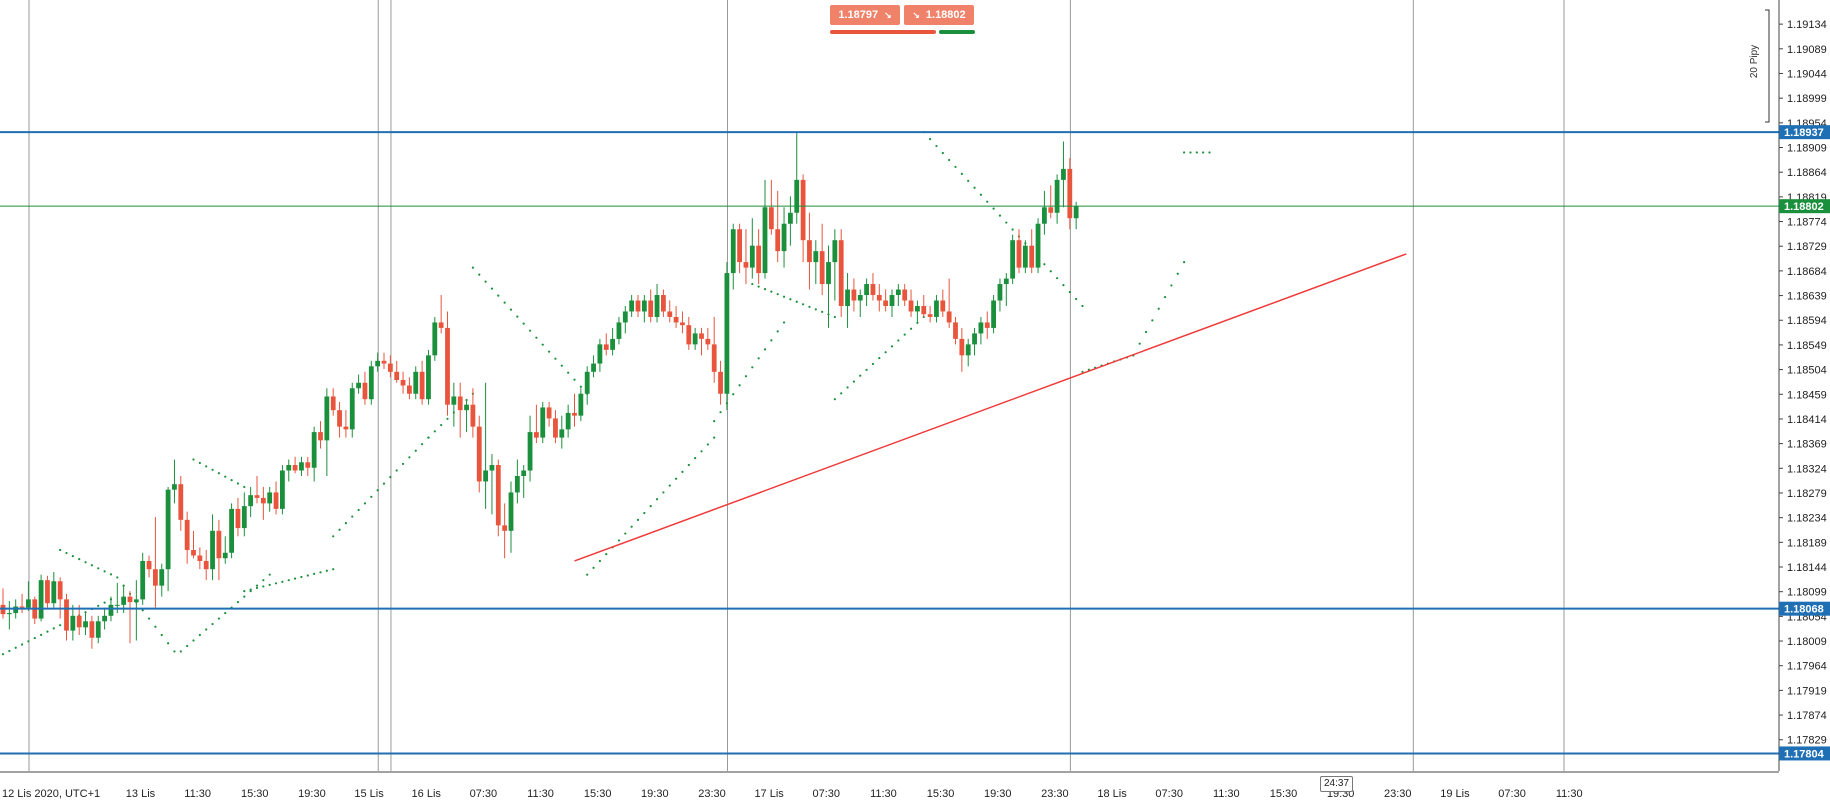  I want to click on level-price-badge: 1.18937, so click(1804, 132).